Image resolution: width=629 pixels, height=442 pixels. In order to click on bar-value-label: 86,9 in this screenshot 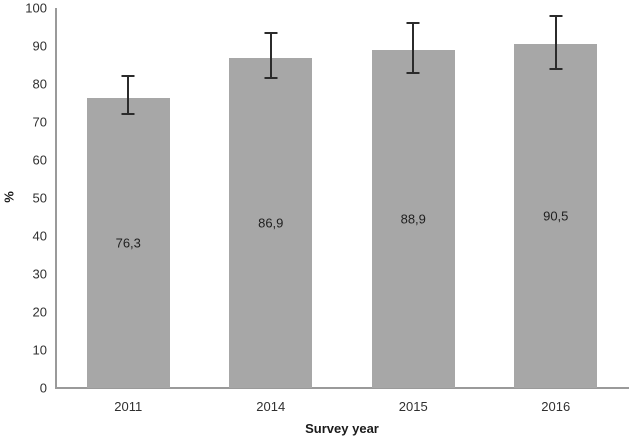, I will do `click(271, 223)`.